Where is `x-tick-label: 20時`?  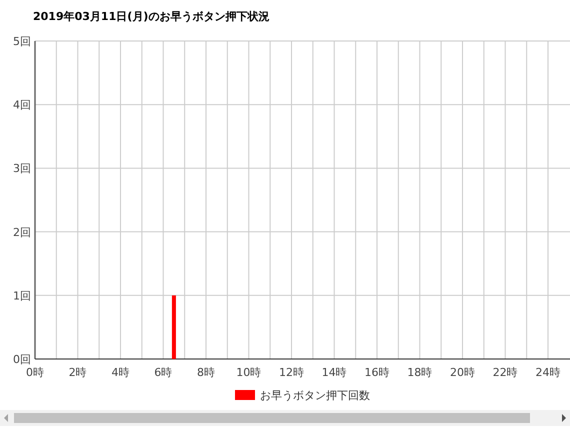
x-tick-label: 20時 is located at coordinates (462, 372).